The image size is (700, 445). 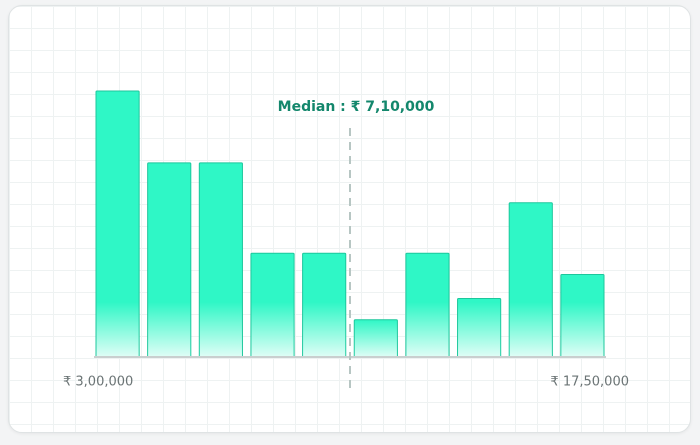 What do you see at coordinates (589, 382) in the screenshot?
I see `max-label: ₹ 17,50,000` at bounding box center [589, 382].